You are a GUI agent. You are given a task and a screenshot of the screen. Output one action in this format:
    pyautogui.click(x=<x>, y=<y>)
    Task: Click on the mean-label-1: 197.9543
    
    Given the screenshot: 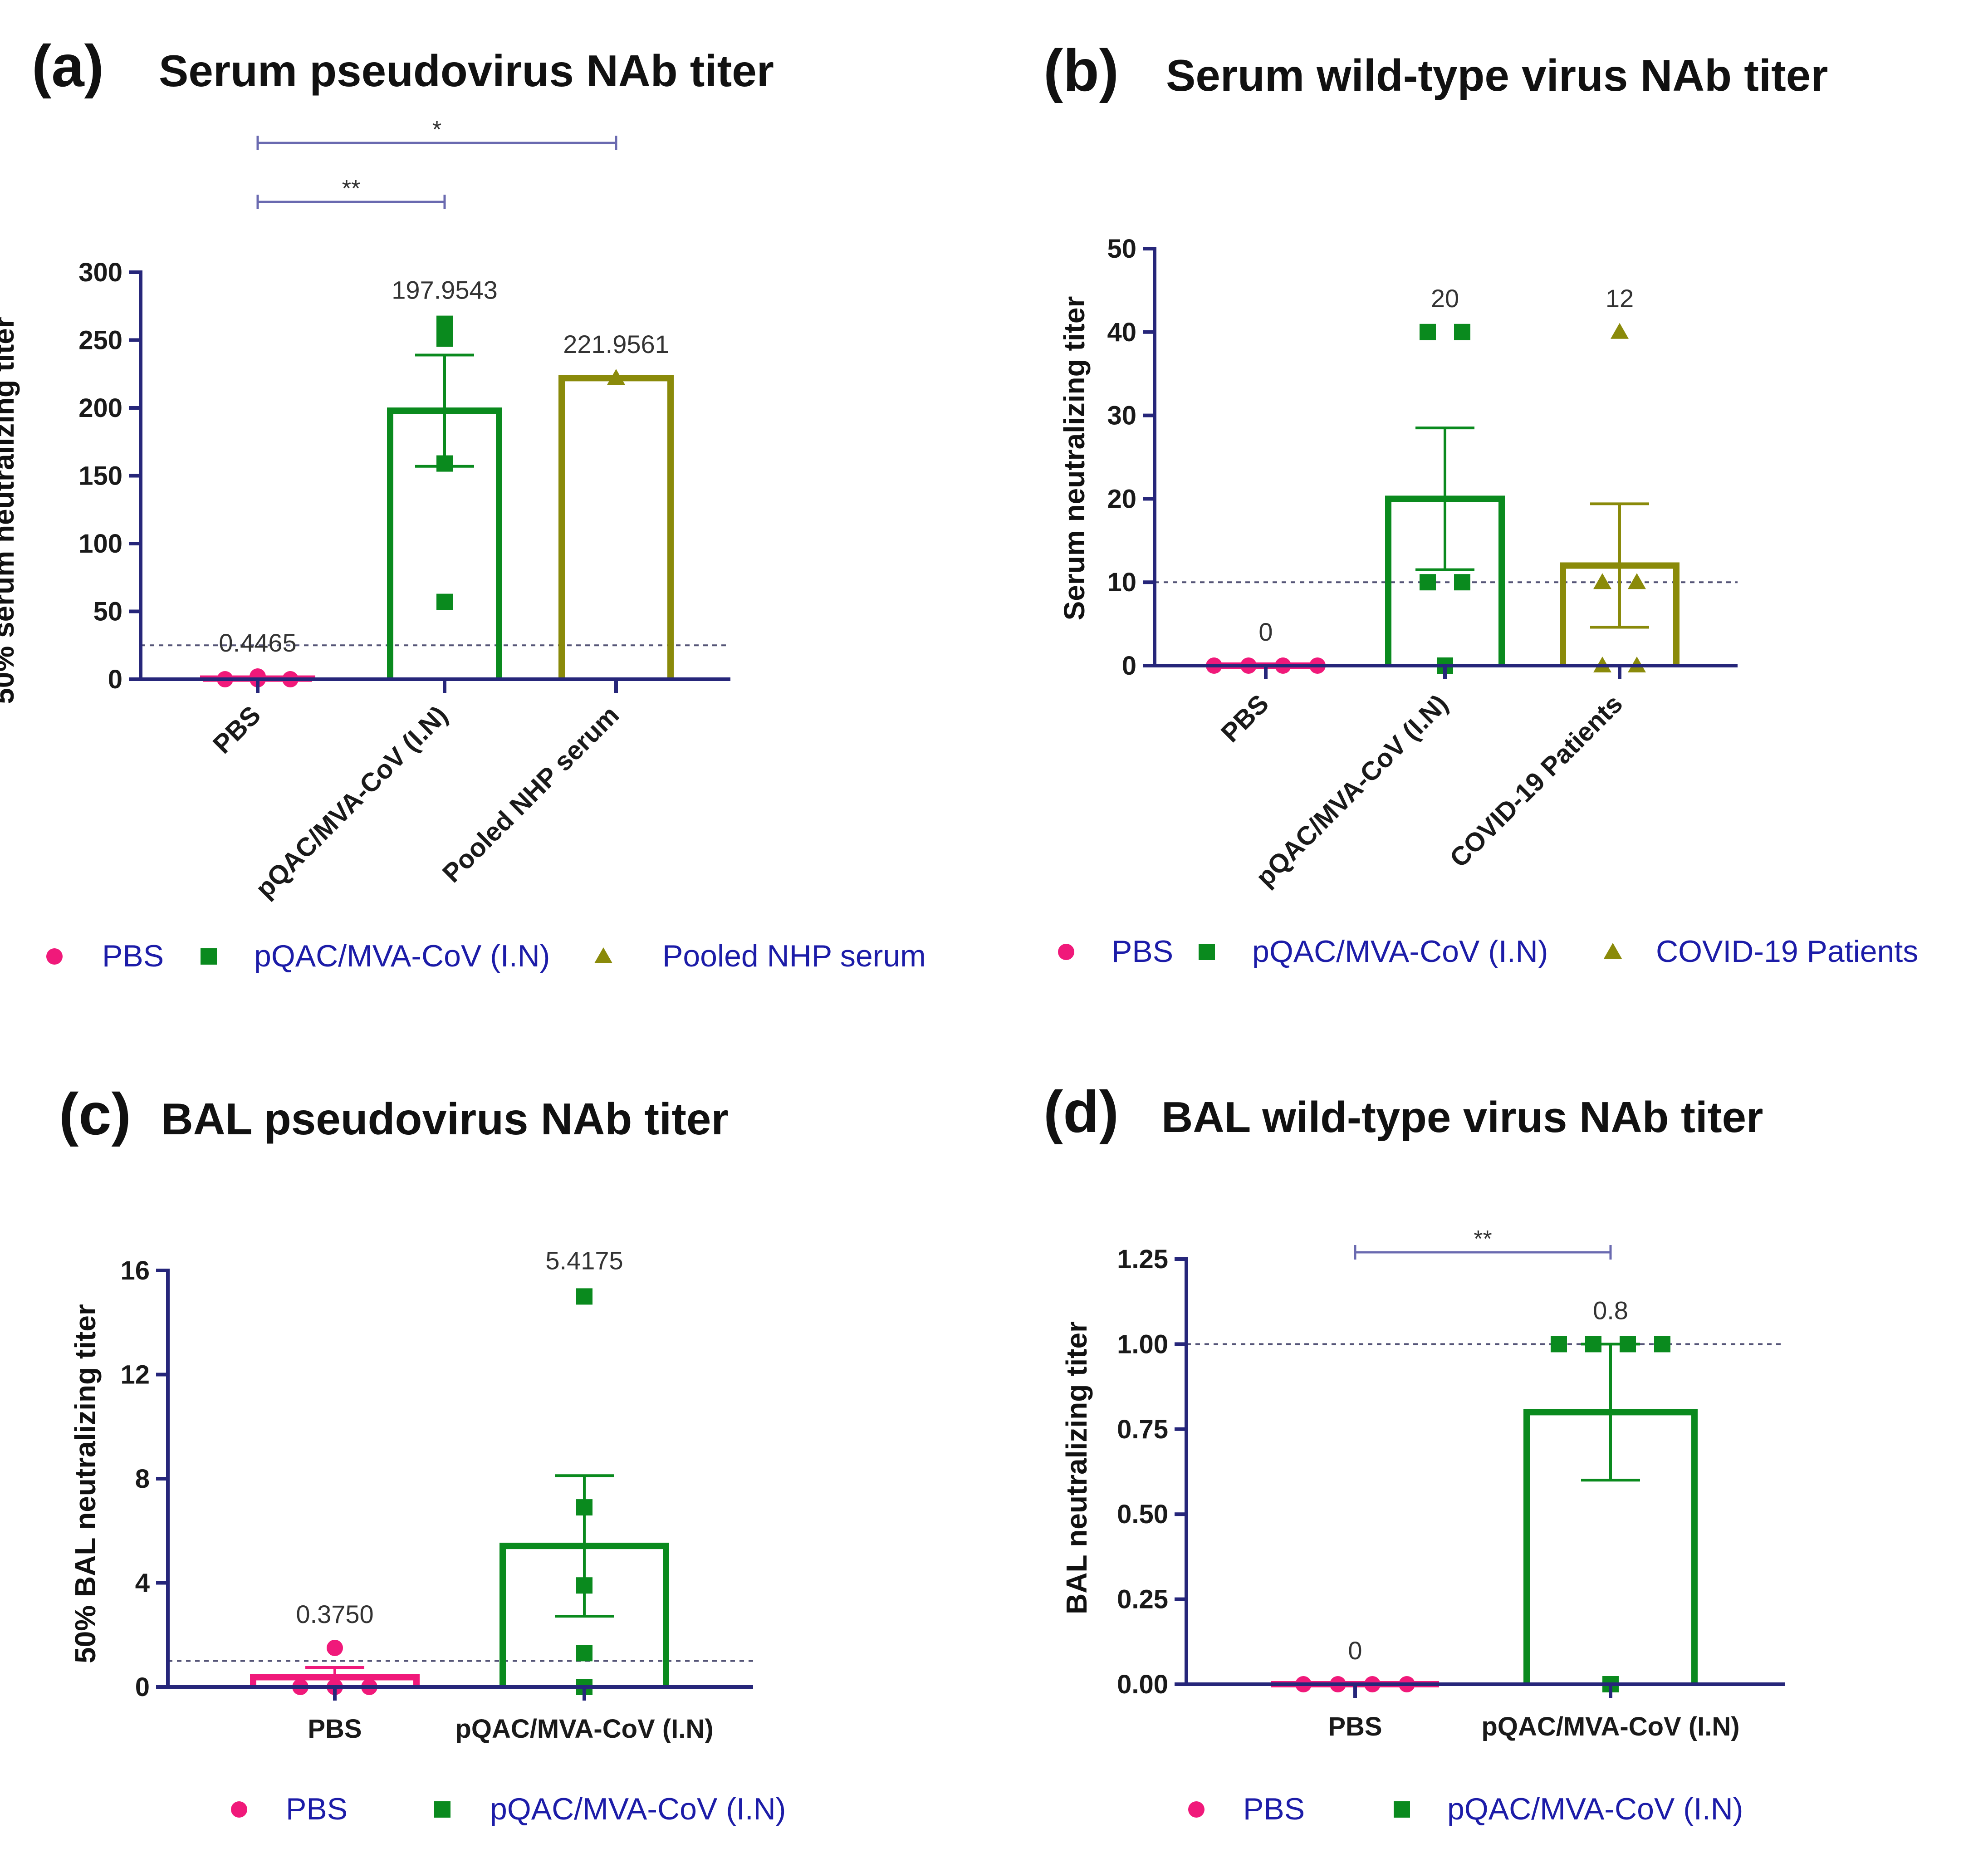 What is the action you would take?
    pyautogui.click(x=445, y=290)
    